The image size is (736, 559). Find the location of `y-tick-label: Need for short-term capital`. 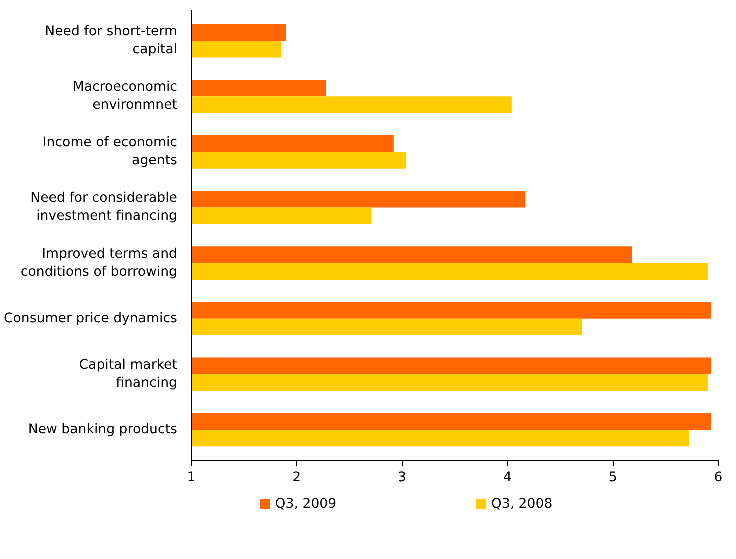

y-tick-label: Need for short-term capital is located at coordinates (111, 41).